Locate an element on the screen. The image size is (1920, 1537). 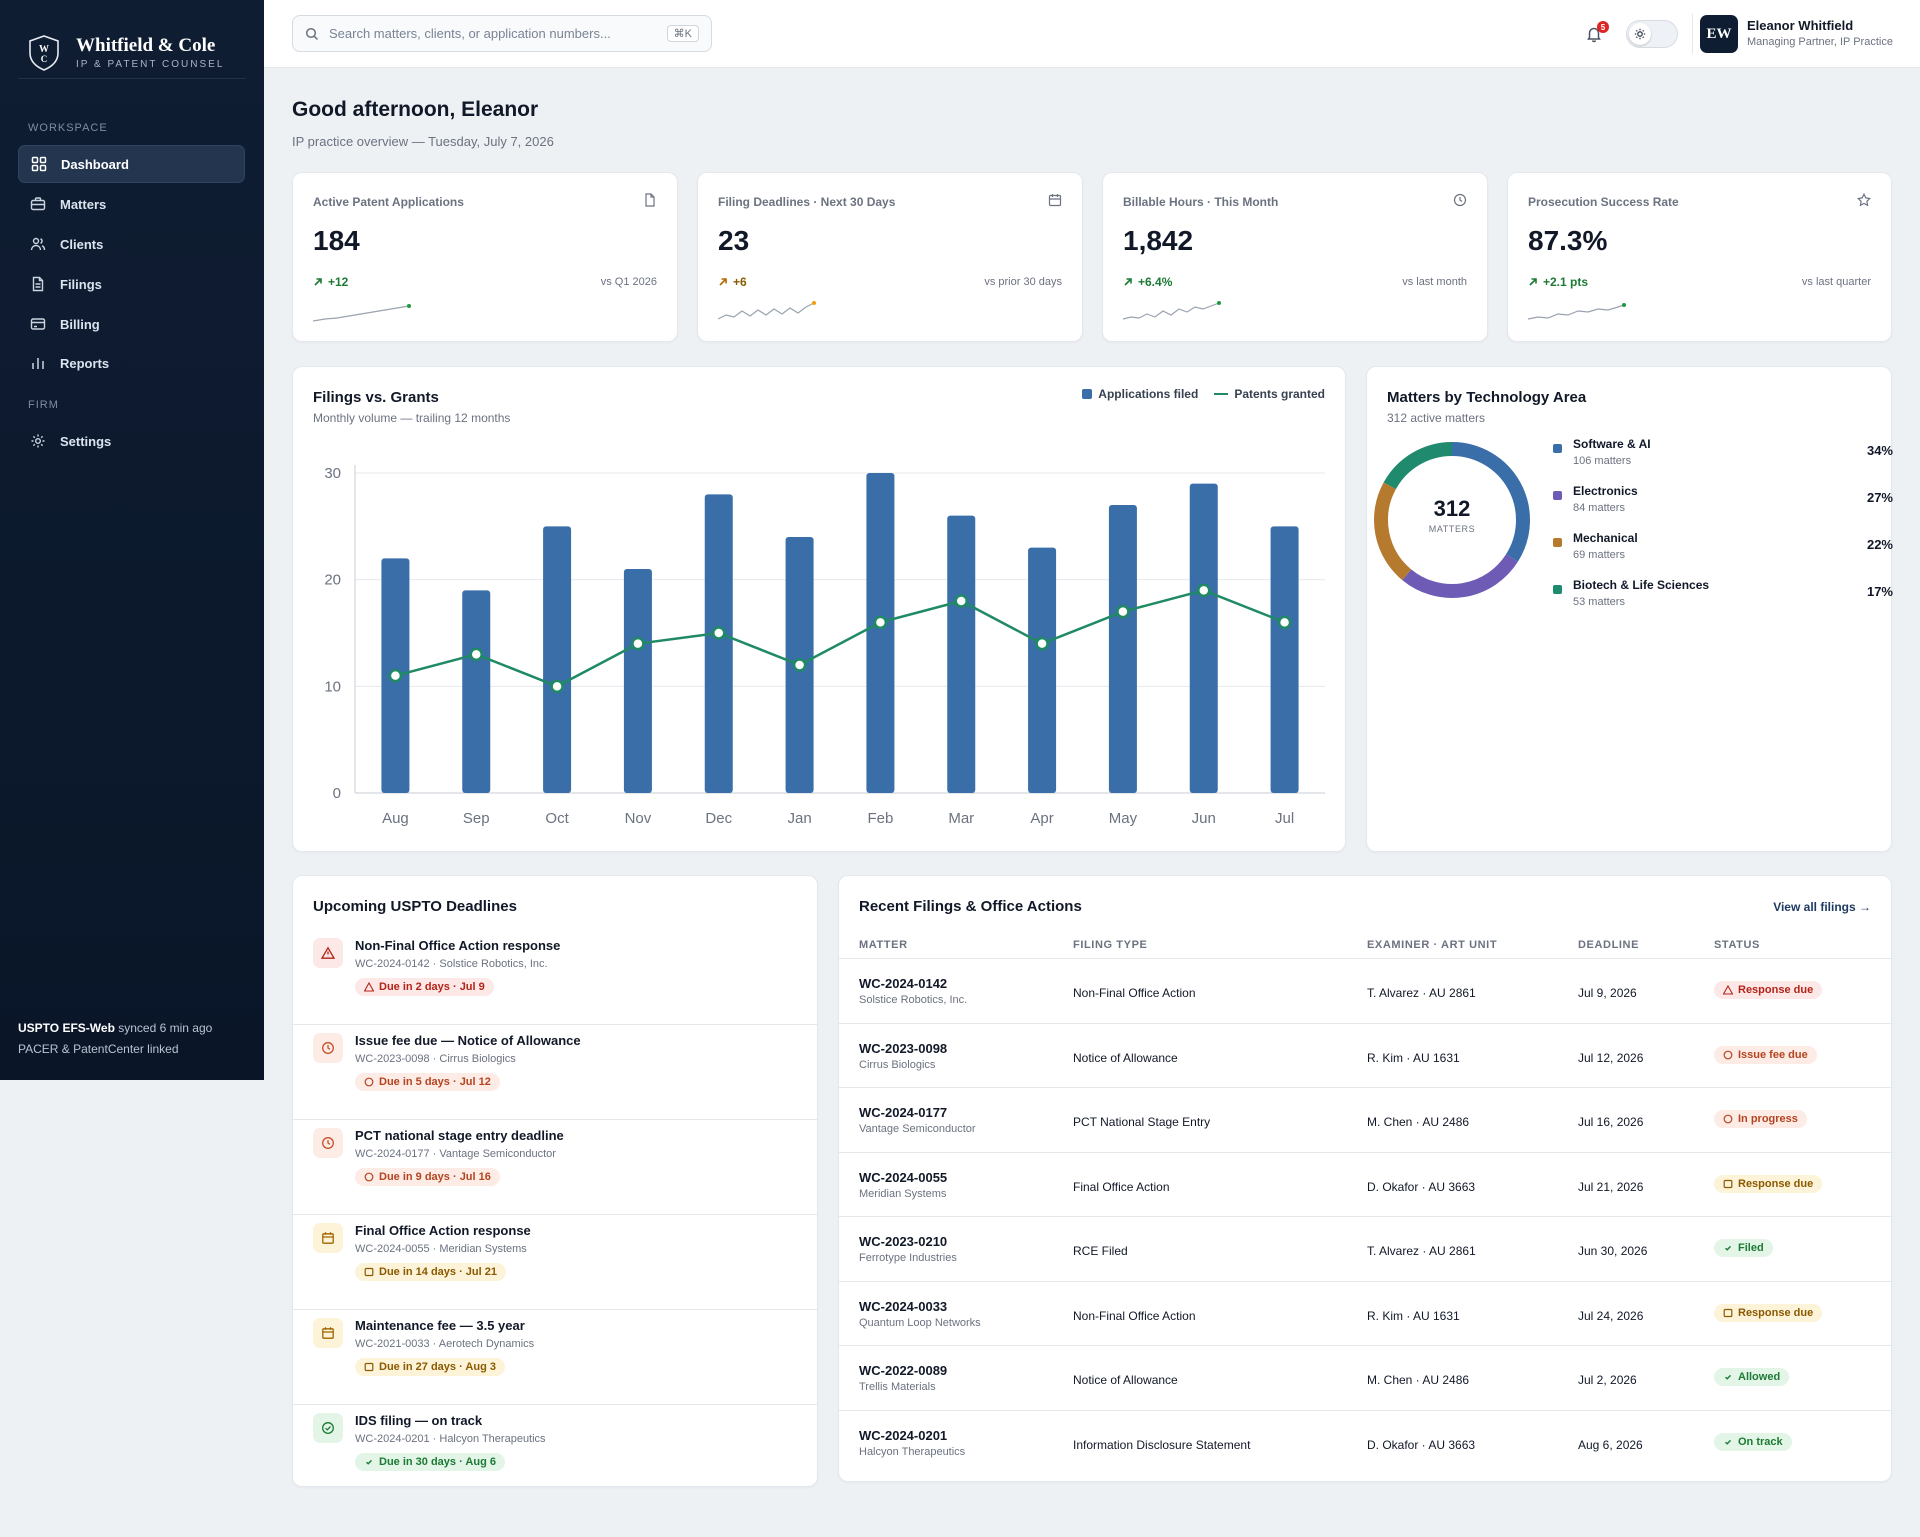
sidebar-item-label: Settings is located at coordinates (86, 441).